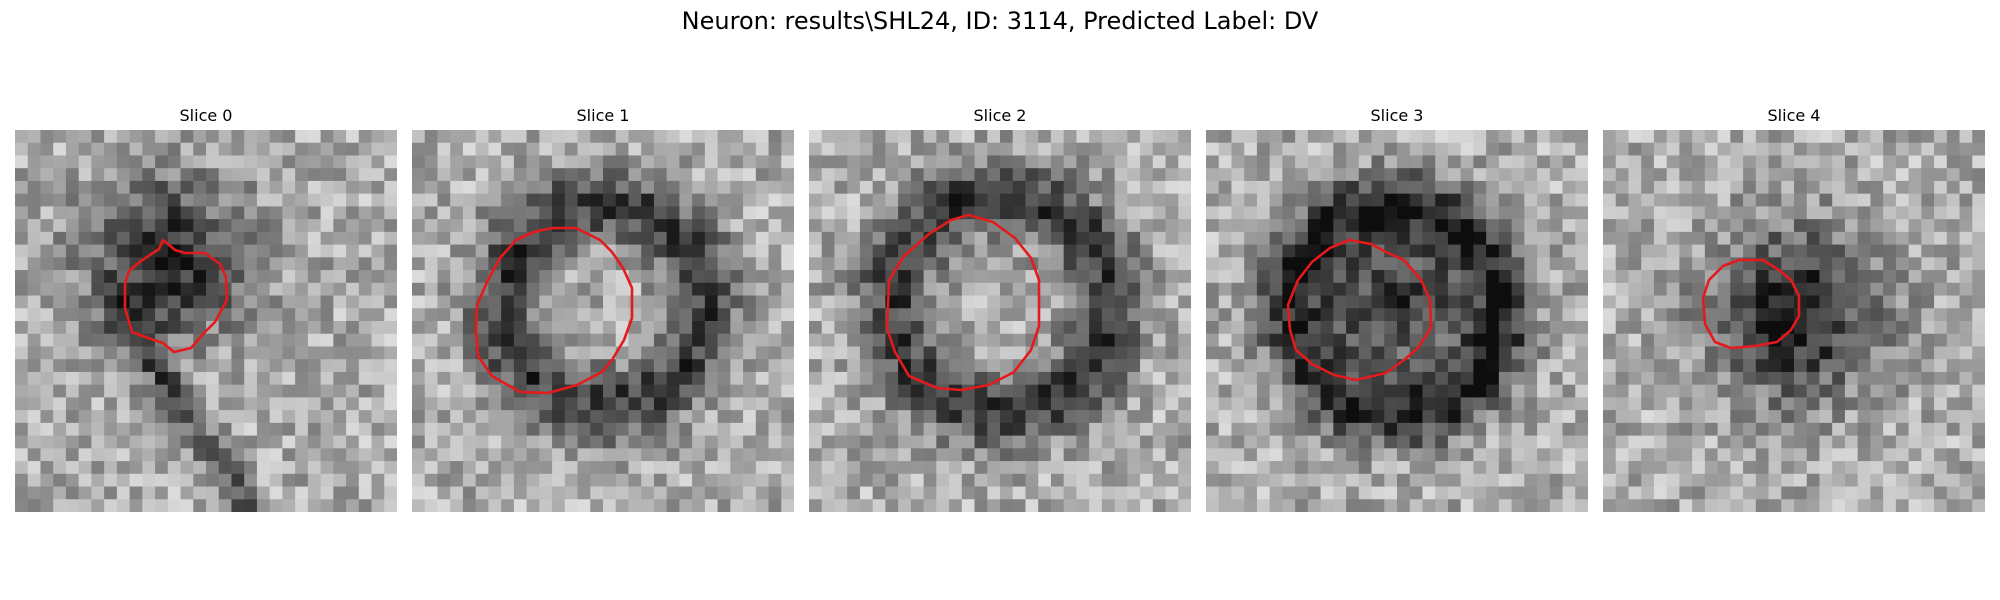  Describe the element at coordinates (206, 115) in the screenshot. I see `slice-title: Slice 0` at that location.